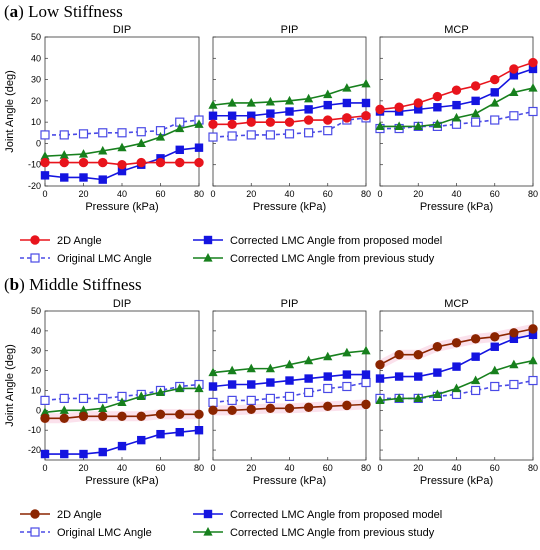  I want to click on legend-label: 2D Angle, so click(79, 515).